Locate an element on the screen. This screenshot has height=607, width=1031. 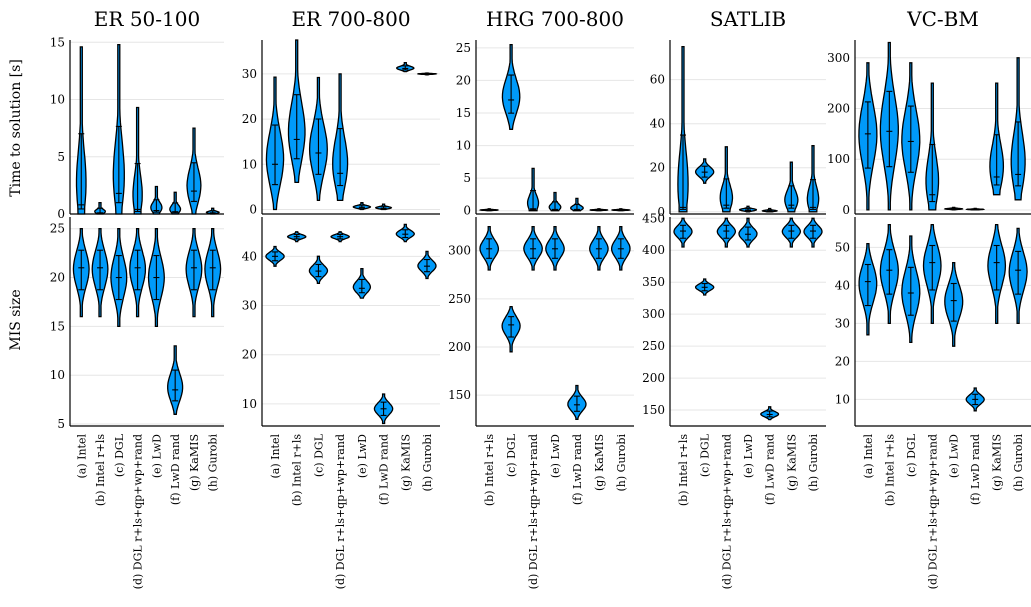
y-tick-label: 50 is located at coordinates (842, 247).